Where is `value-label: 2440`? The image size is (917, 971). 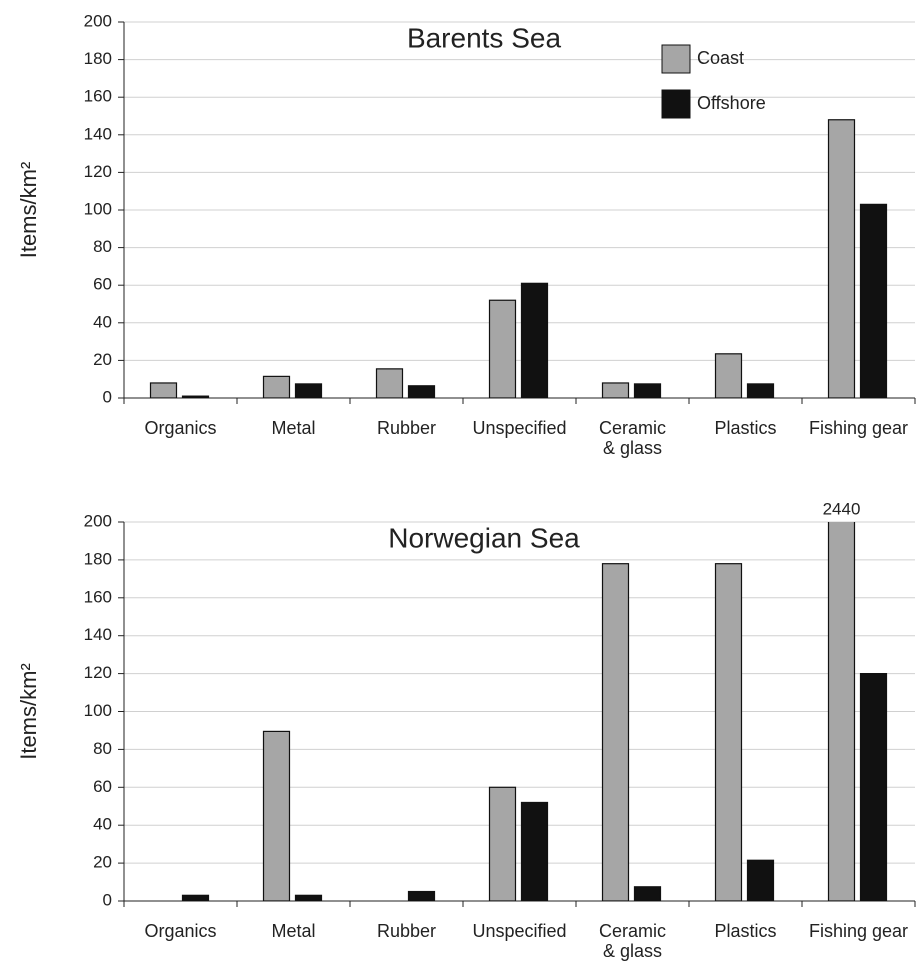 value-label: 2440 is located at coordinates (842, 508).